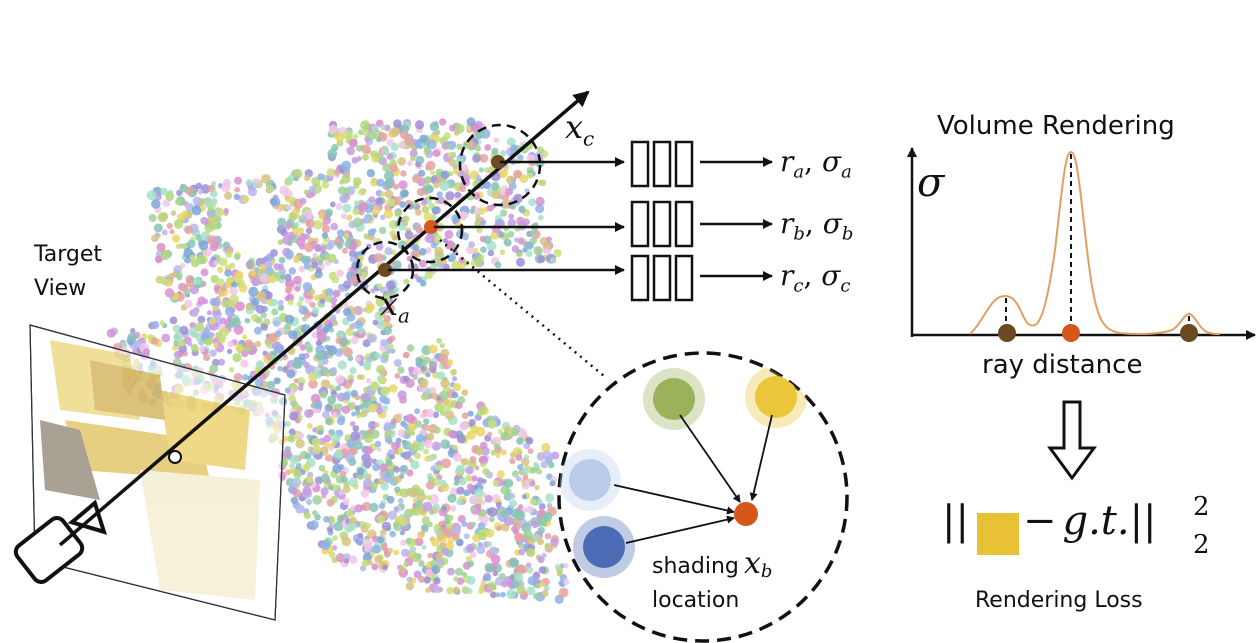 The image size is (1260, 643). Describe the element at coordinates (798, 286) in the screenshot. I see `output-c-r-sub: c` at that location.